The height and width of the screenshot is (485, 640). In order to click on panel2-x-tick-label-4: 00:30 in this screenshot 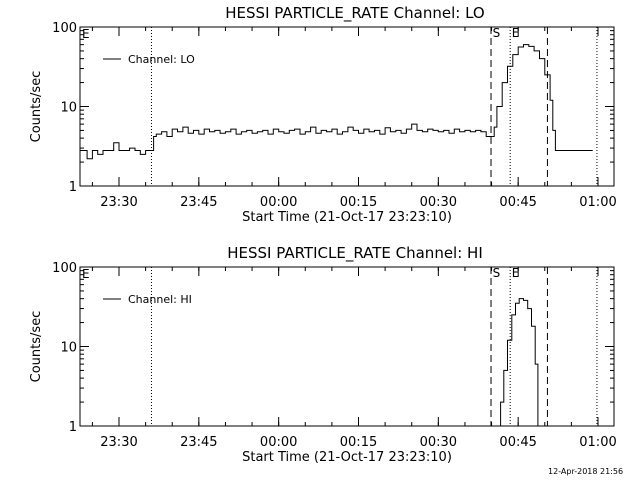, I will do `click(438, 442)`.